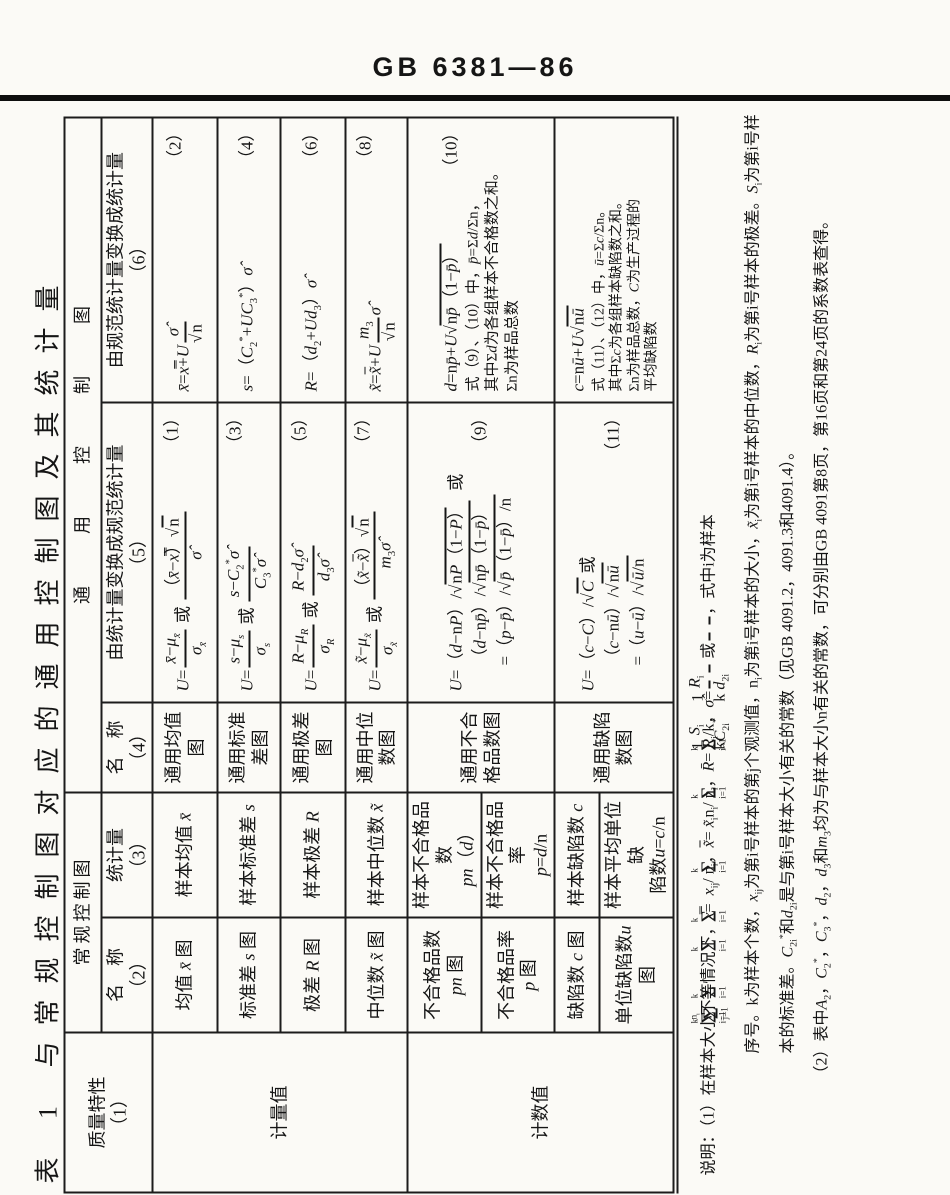 Image resolution: width=950 pixels, height=1195 pixels. Describe the element at coordinates (185, 260) in the screenshot. I see `cell-formula-6: x̄=x̿+U σ̂ √n （2）` at that location.